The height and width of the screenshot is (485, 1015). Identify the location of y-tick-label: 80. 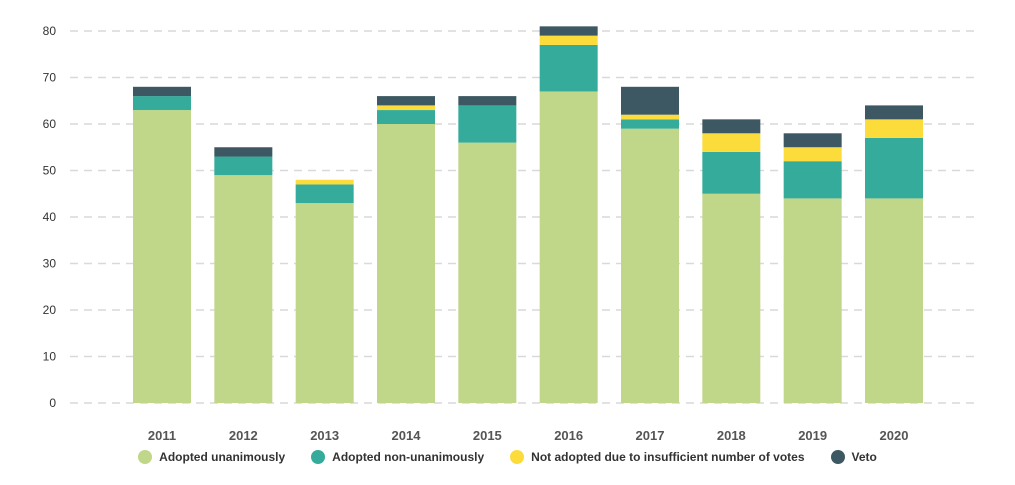
(50, 31).